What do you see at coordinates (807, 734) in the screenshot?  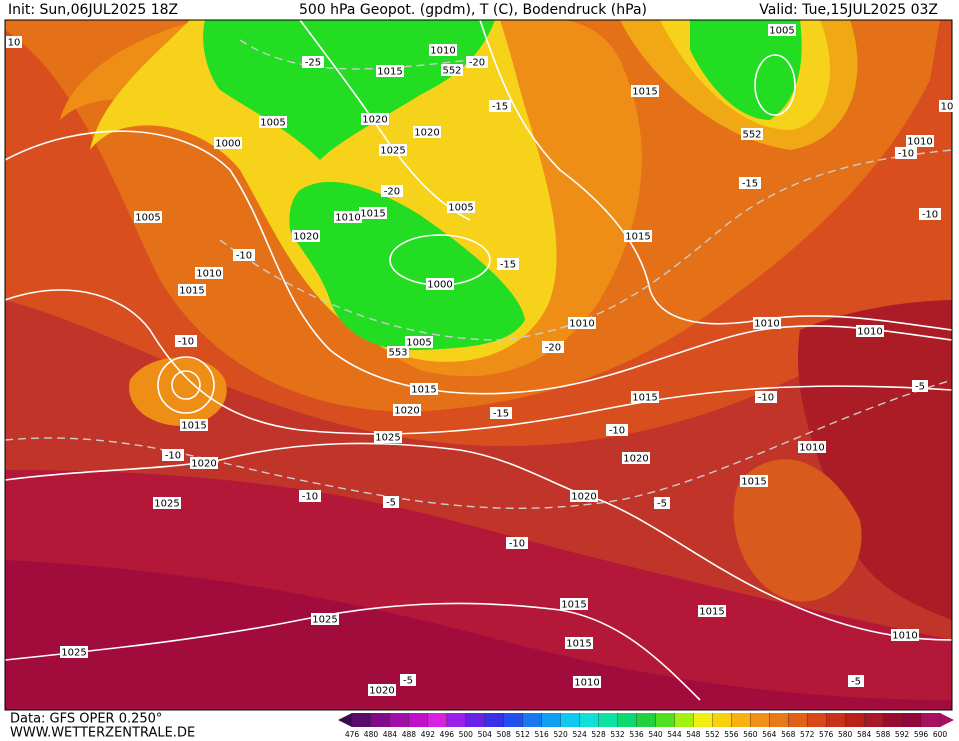 I see `colorbar-label: 572` at bounding box center [807, 734].